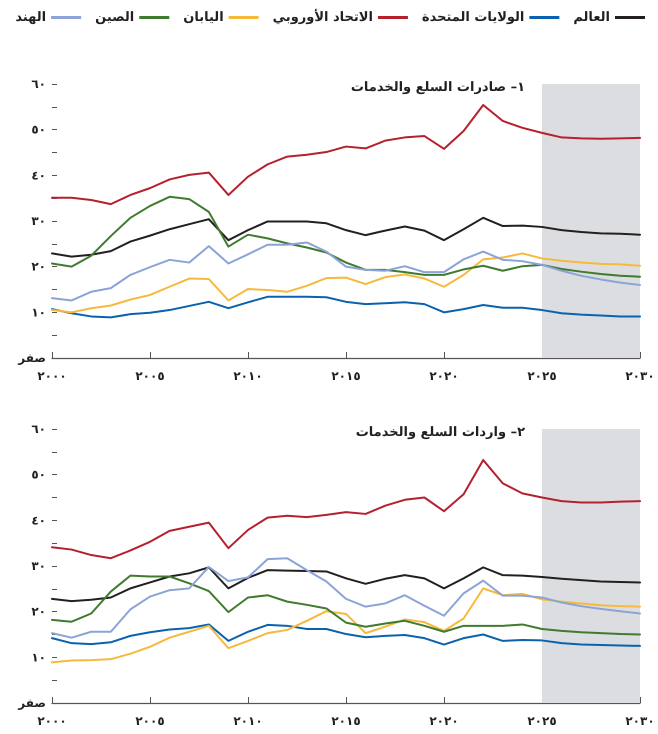  I want to click on legend-label: الاتحاد الأوروبي, so click(322, 16).